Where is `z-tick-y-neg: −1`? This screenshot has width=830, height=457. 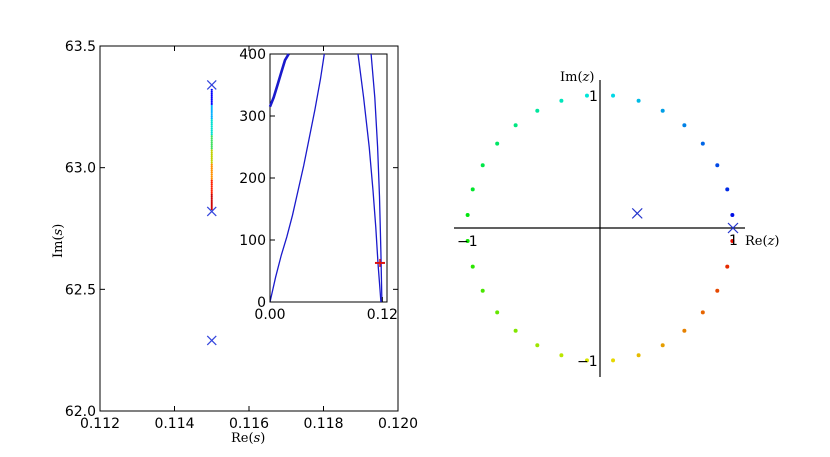
z-tick-y-neg: −1 is located at coordinates (587, 362).